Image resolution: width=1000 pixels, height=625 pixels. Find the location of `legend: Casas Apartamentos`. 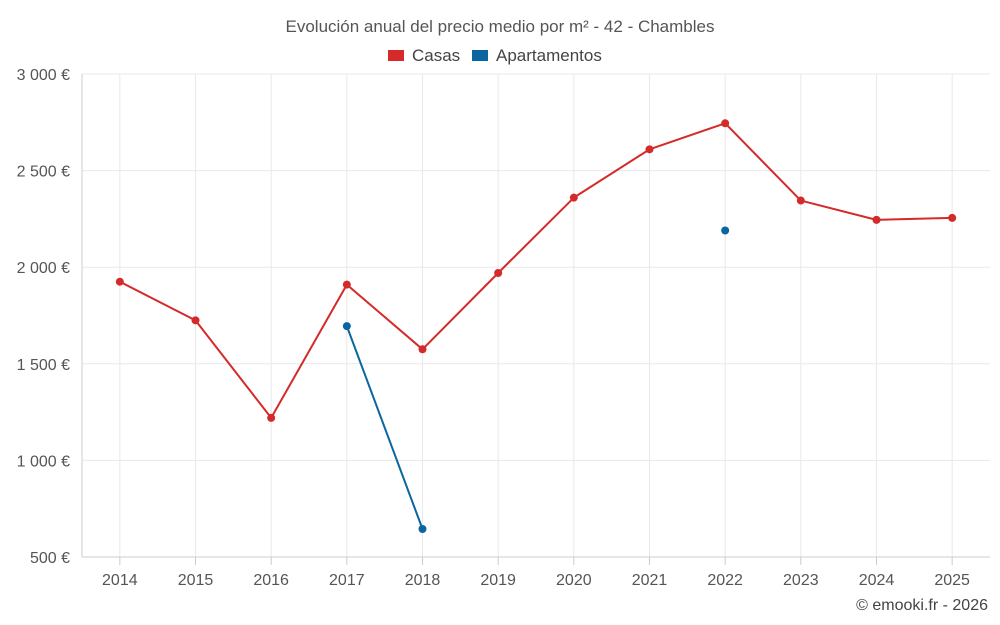

legend: Casas Apartamentos is located at coordinates (495, 55).